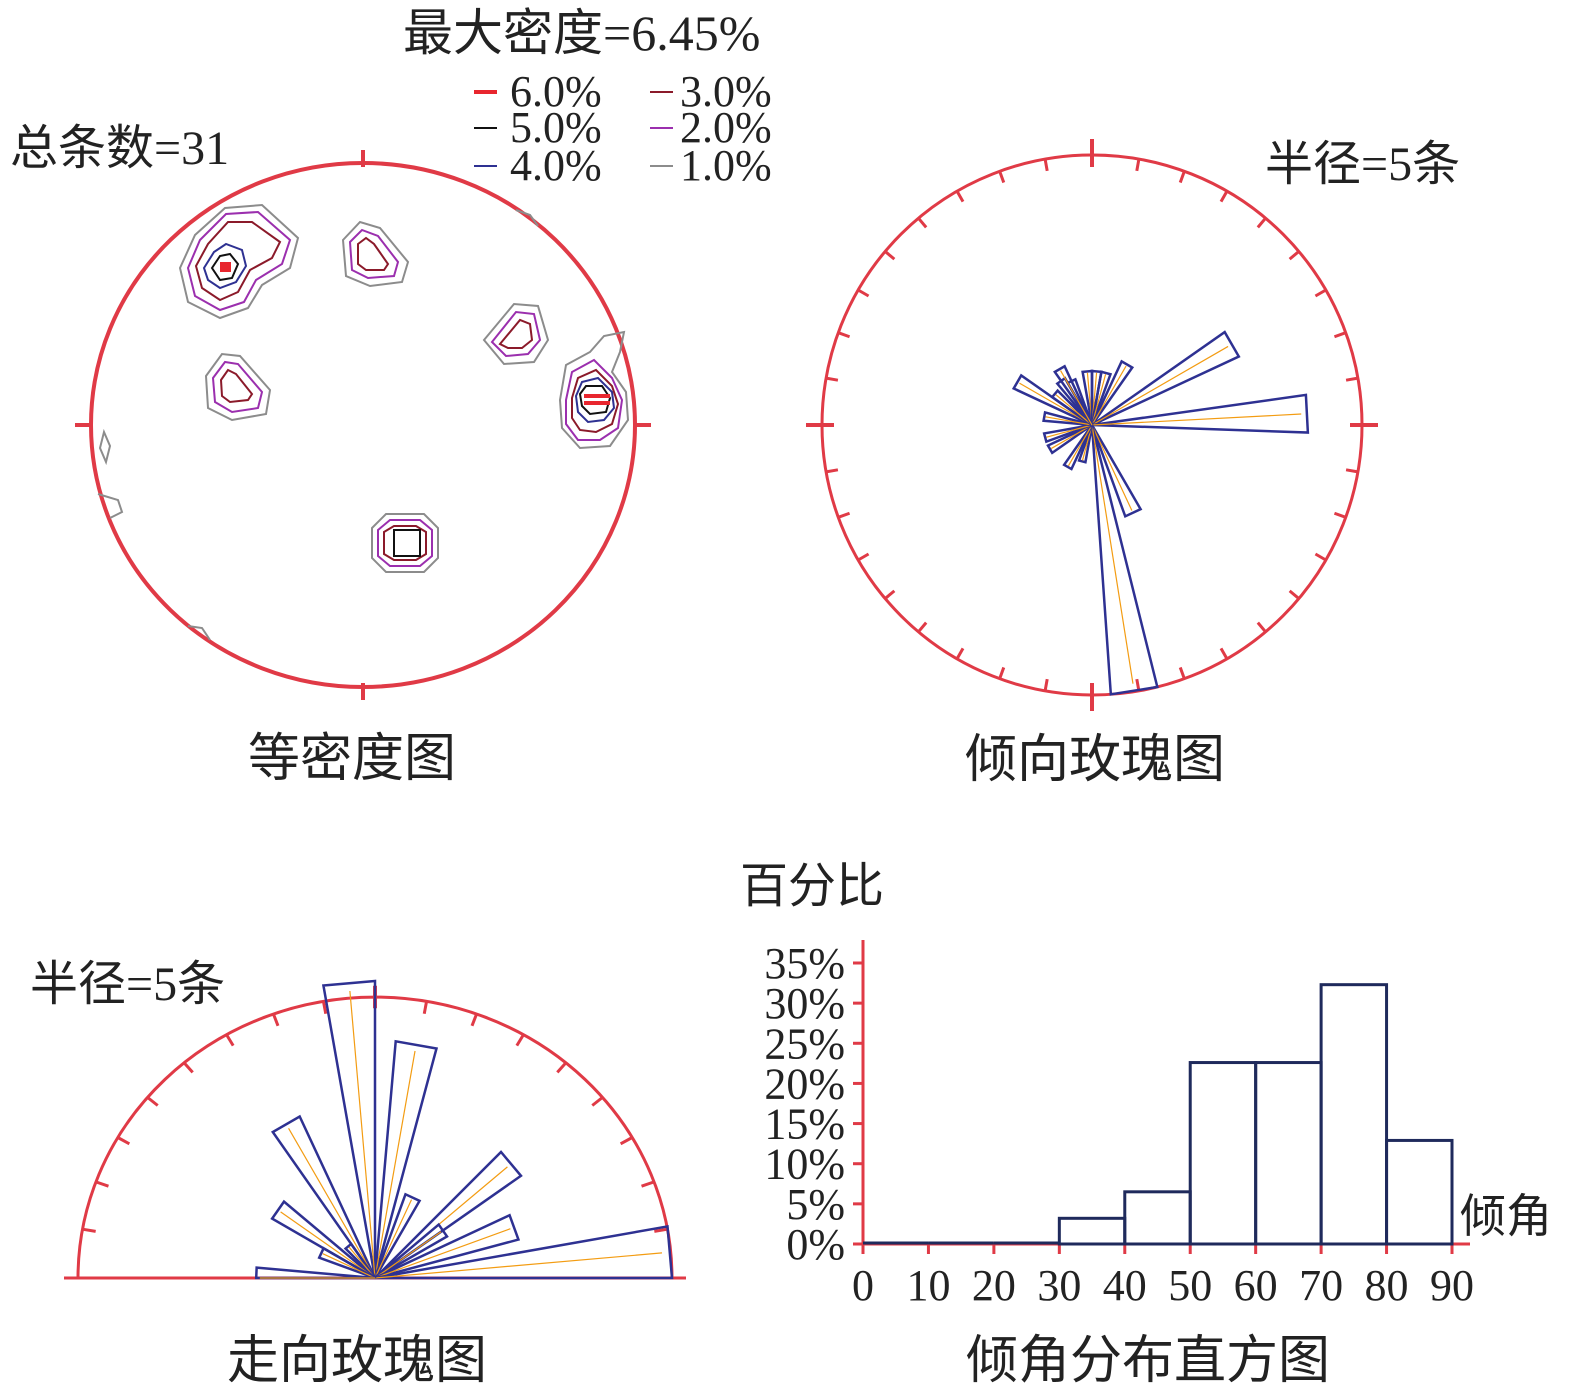 The width and height of the screenshot is (1575, 1400). Describe the element at coordinates (1256, 1285) in the screenshot. I see `histogram-x-tick-label: 60` at that location.